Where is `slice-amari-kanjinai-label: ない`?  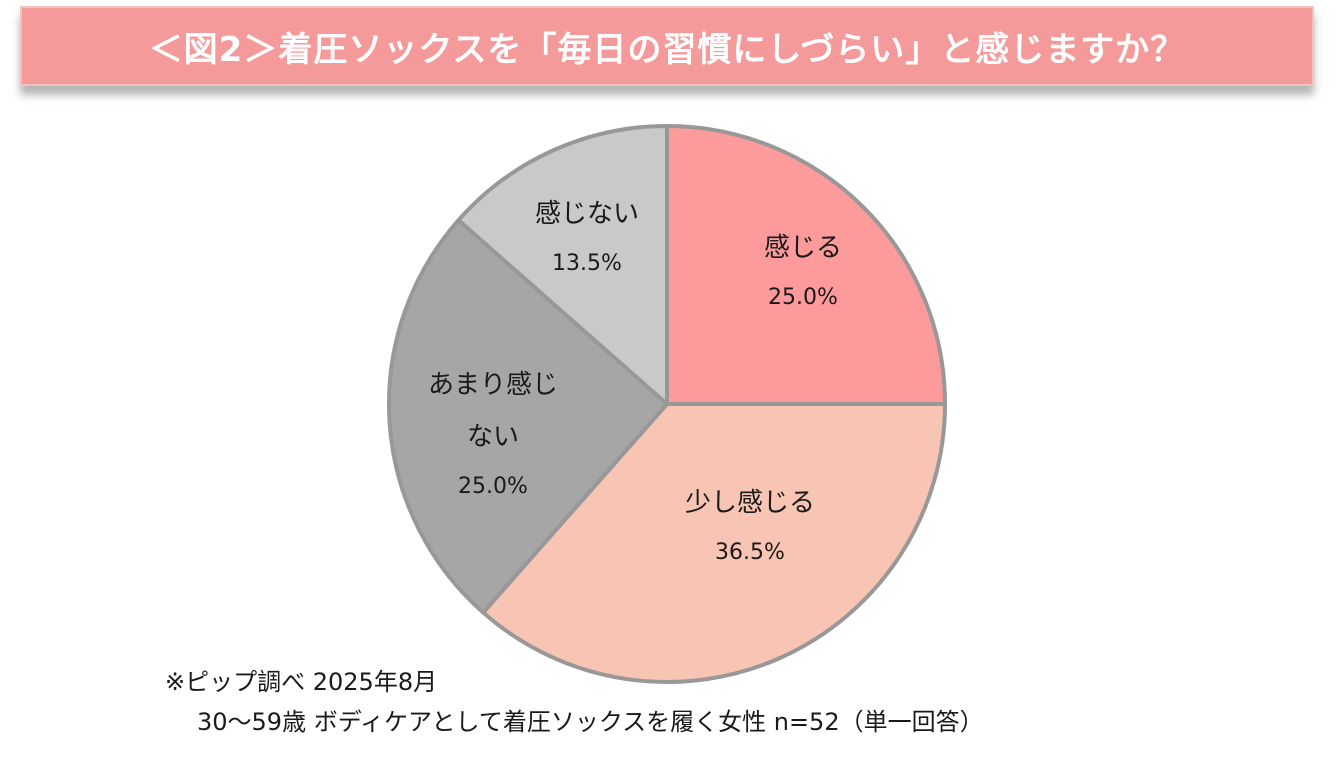
slice-amari-kanjinai-label: ない is located at coordinates (493, 437).